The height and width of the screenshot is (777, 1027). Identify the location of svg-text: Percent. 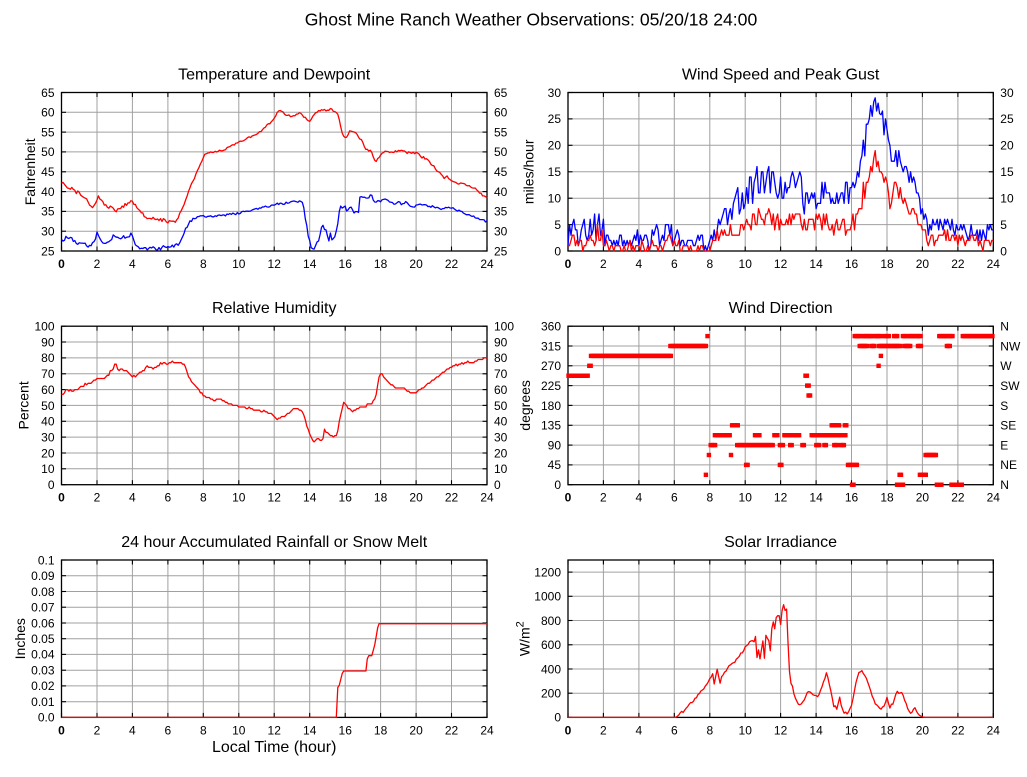
(24, 405).